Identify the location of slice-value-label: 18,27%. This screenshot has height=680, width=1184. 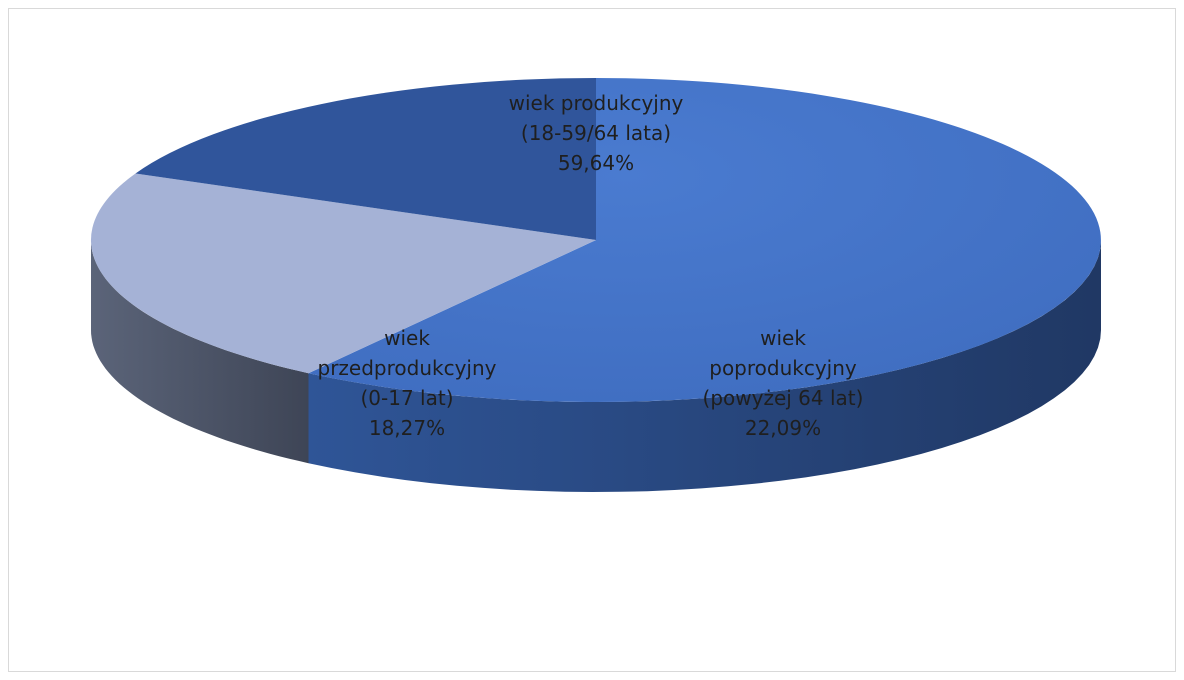
(407, 428).